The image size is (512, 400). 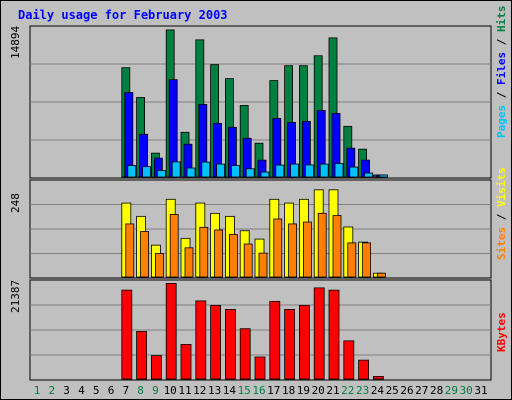 What do you see at coordinates (170, 390) in the screenshot?
I see `x-tick-label: 10` at bounding box center [170, 390].